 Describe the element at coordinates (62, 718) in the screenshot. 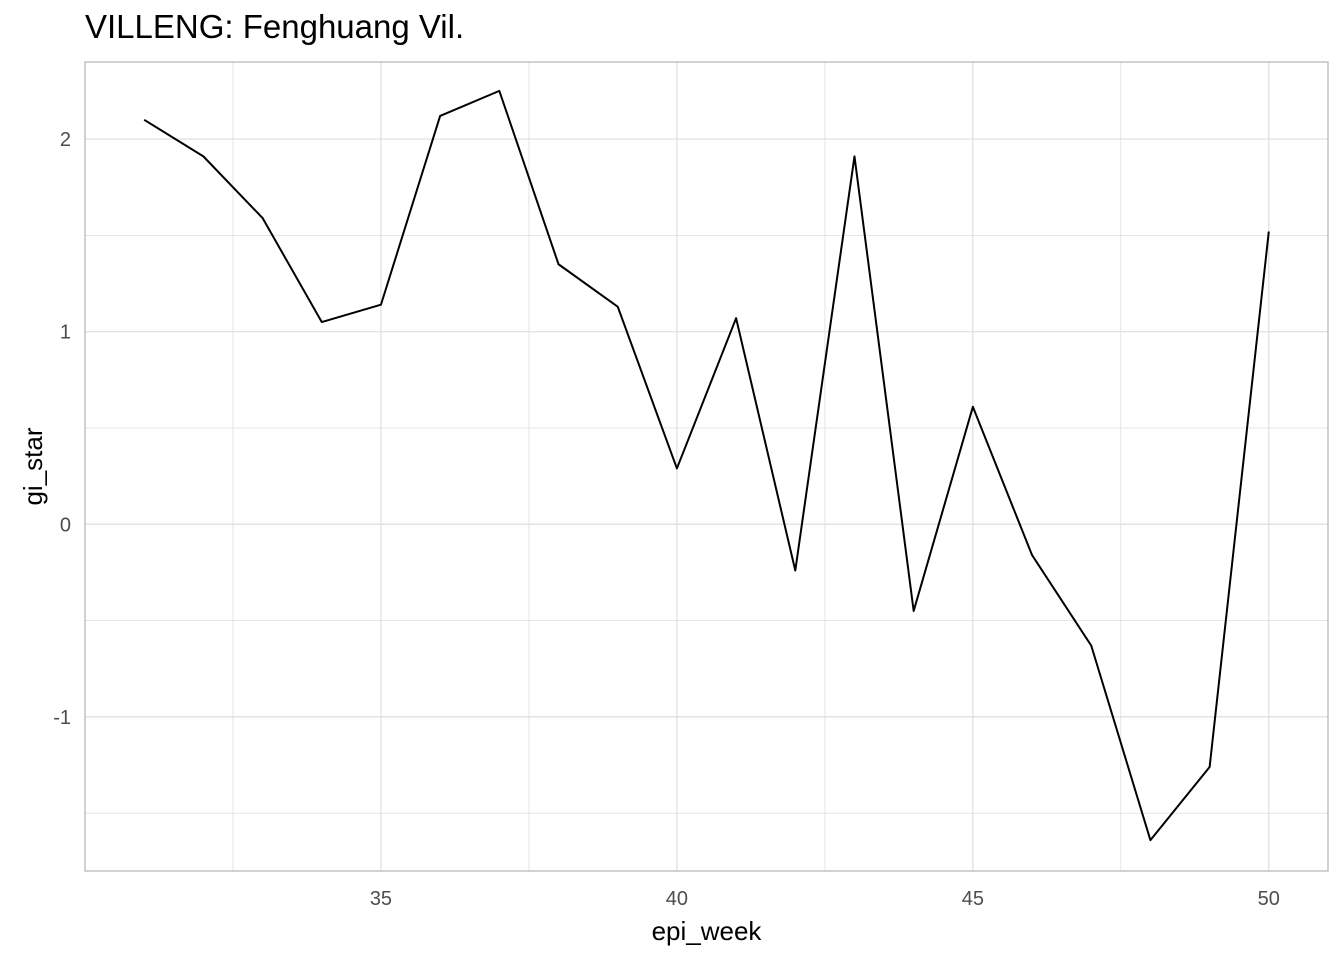

I see `y-tick-label: -1` at that location.